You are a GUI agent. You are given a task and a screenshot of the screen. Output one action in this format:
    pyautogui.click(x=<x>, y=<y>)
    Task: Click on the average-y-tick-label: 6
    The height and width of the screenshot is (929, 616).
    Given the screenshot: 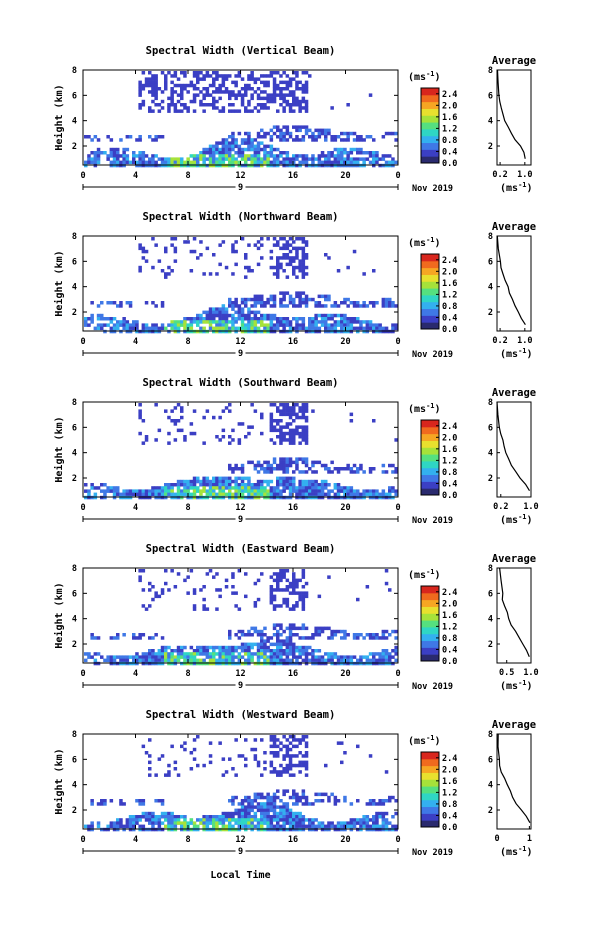 What is the action you would take?
    pyautogui.click(x=490, y=262)
    